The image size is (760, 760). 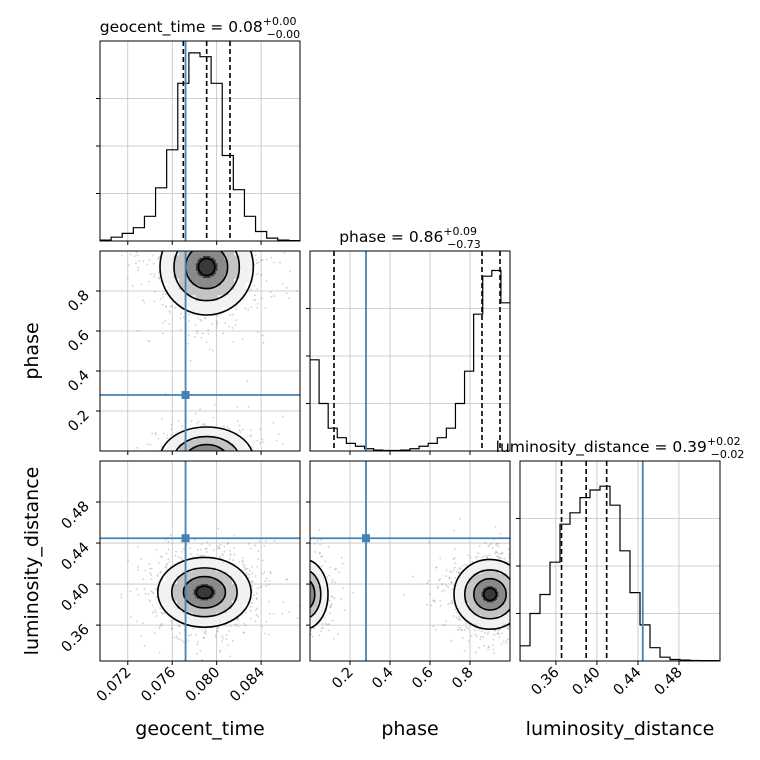 I want to click on panel-title: geocent_time = 0.08+0.00 −0.00, so click(x=200, y=28).